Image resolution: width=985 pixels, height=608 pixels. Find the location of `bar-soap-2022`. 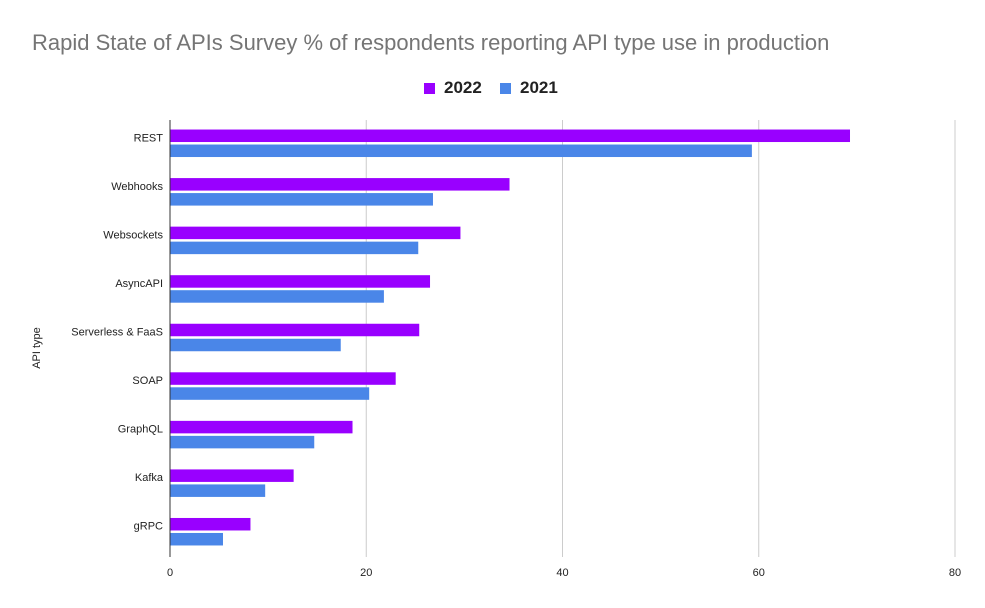

bar-soap-2022 is located at coordinates (283, 378).